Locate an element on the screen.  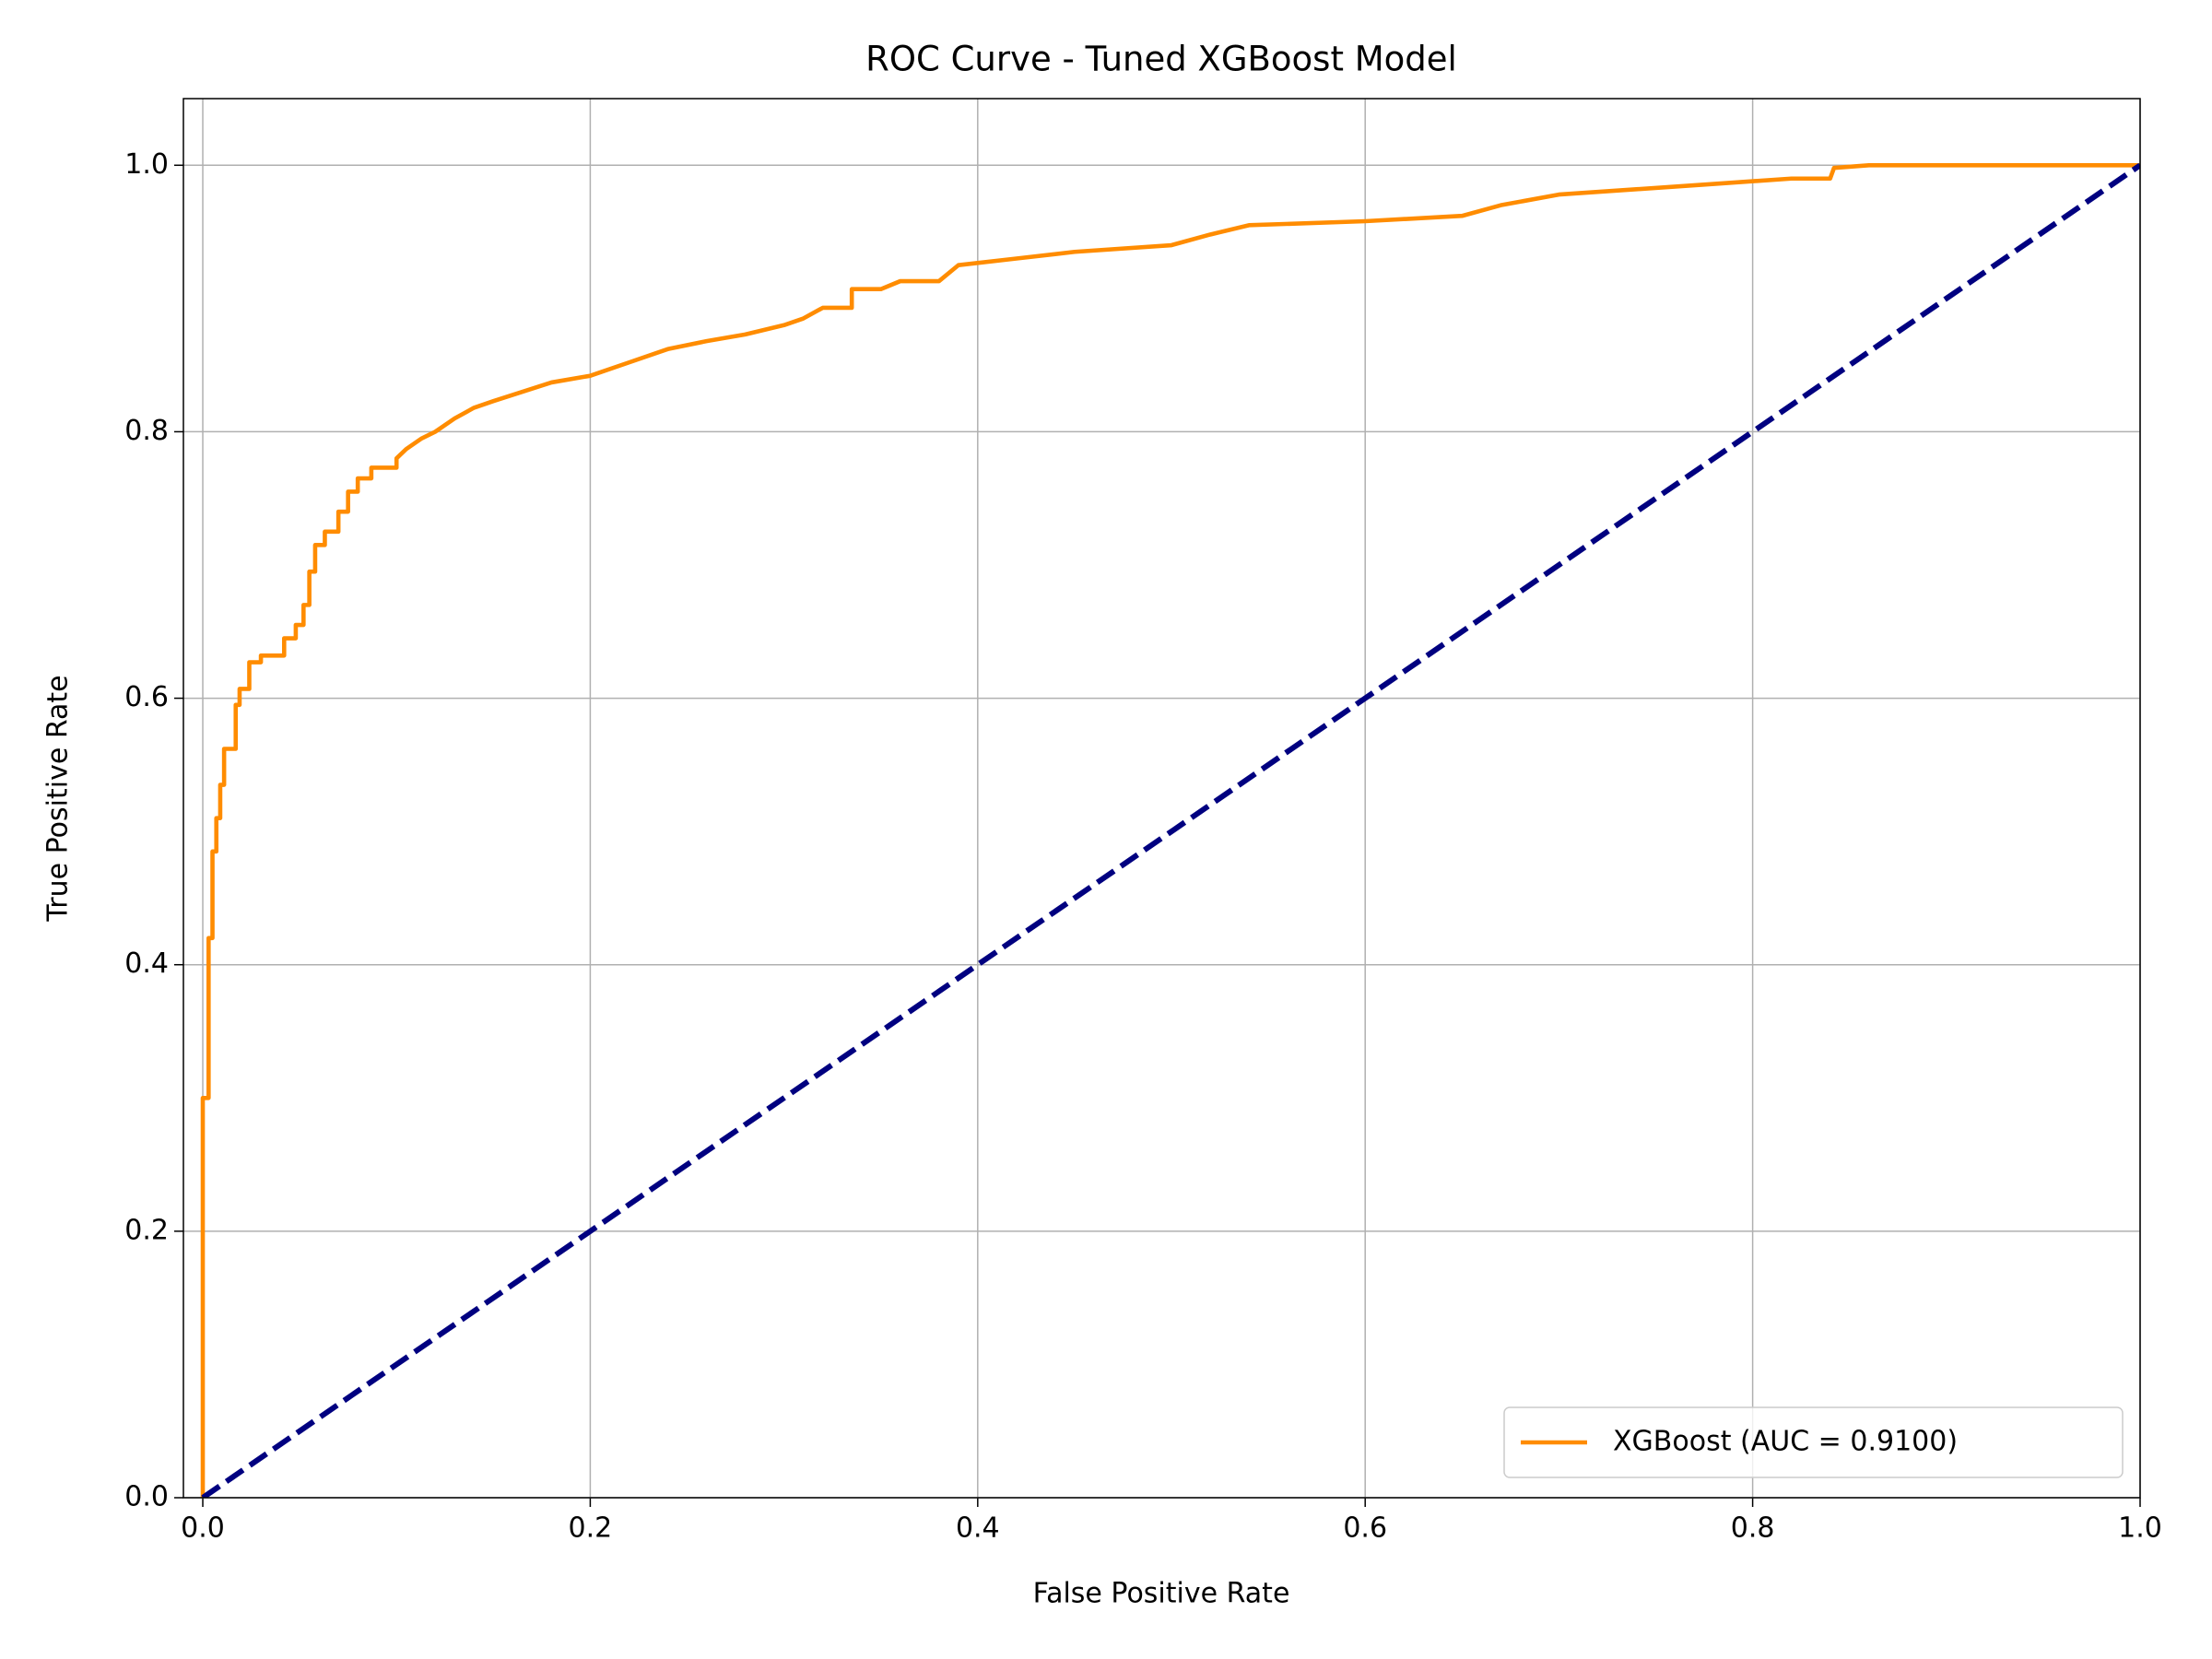
y-tick-label: 0.6 is located at coordinates (146, 697).